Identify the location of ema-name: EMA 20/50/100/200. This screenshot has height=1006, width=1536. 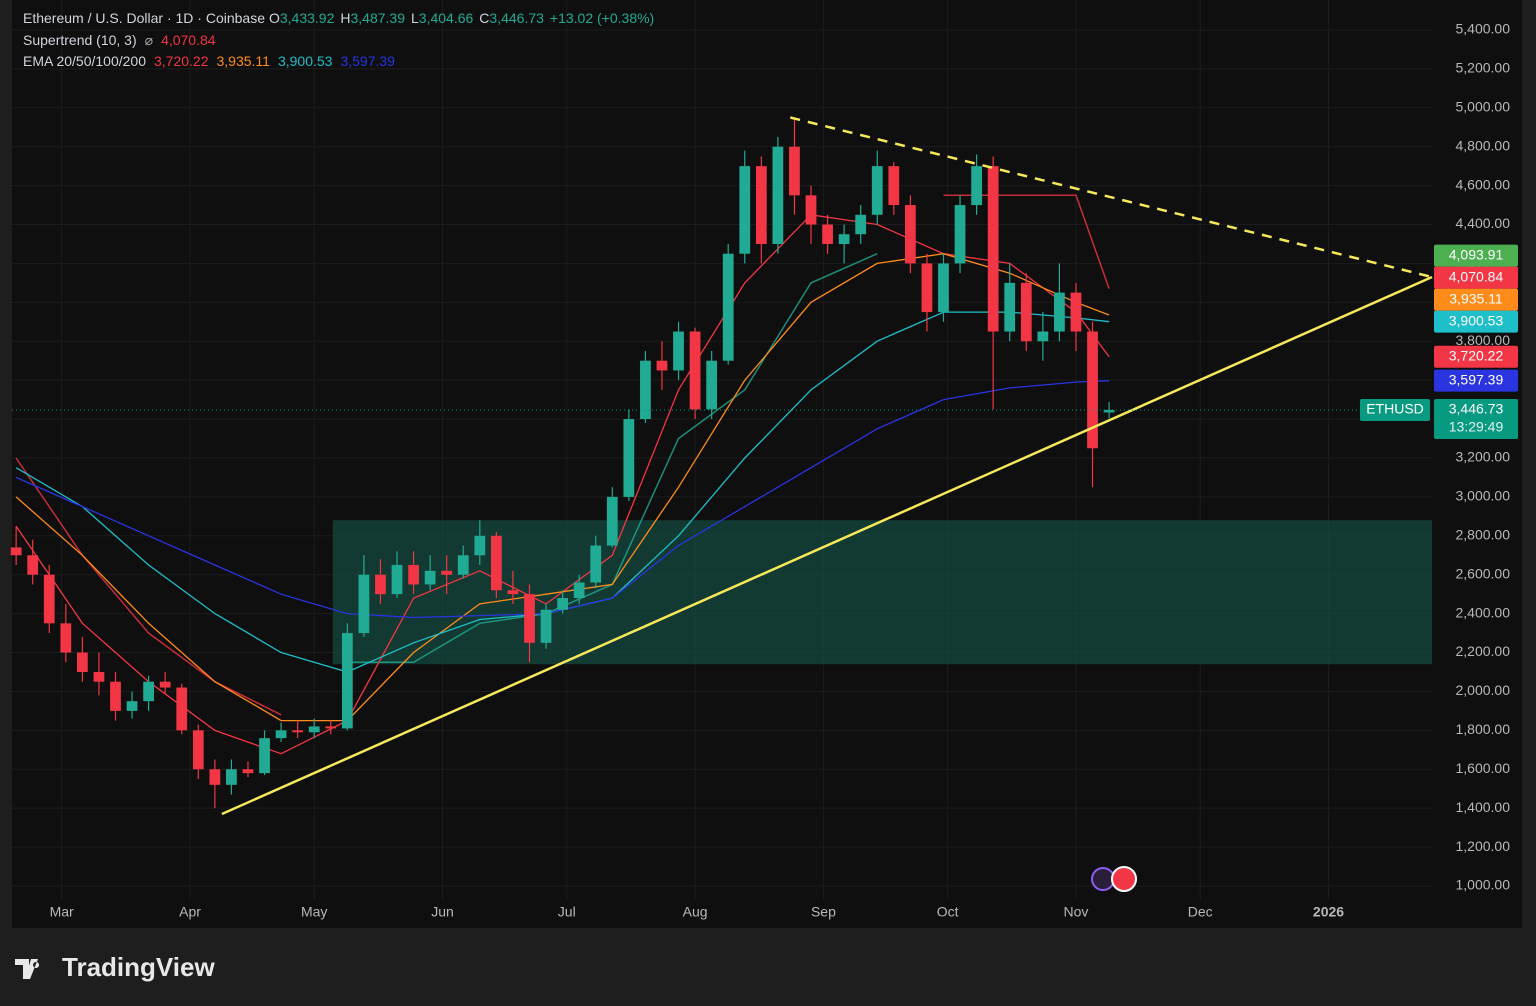
(84, 61).